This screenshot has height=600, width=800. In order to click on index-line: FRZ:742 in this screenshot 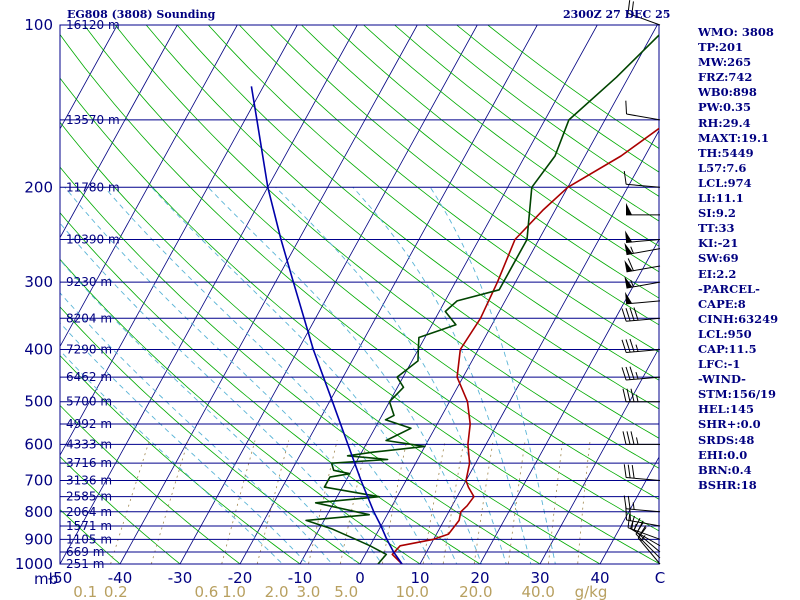, I will do `click(725, 77)`.